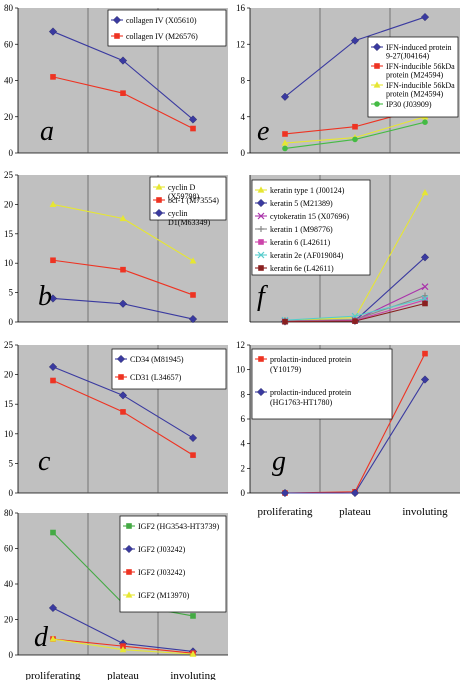 The height and width of the screenshot is (680, 464). What do you see at coordinates (300, 242) in the screenshot?
I see `legend-entry: keratin 6 (L42611)` at bounding box center [300, 242].